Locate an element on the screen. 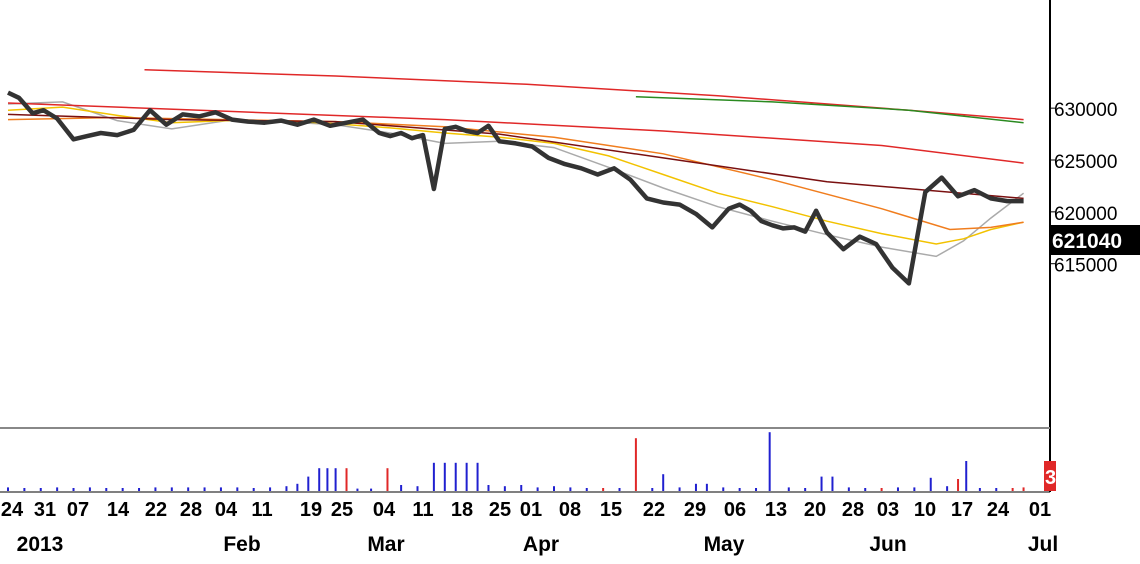 The image size is (1140, 564). month-label: Jul is located at coordinates (1043, 544).